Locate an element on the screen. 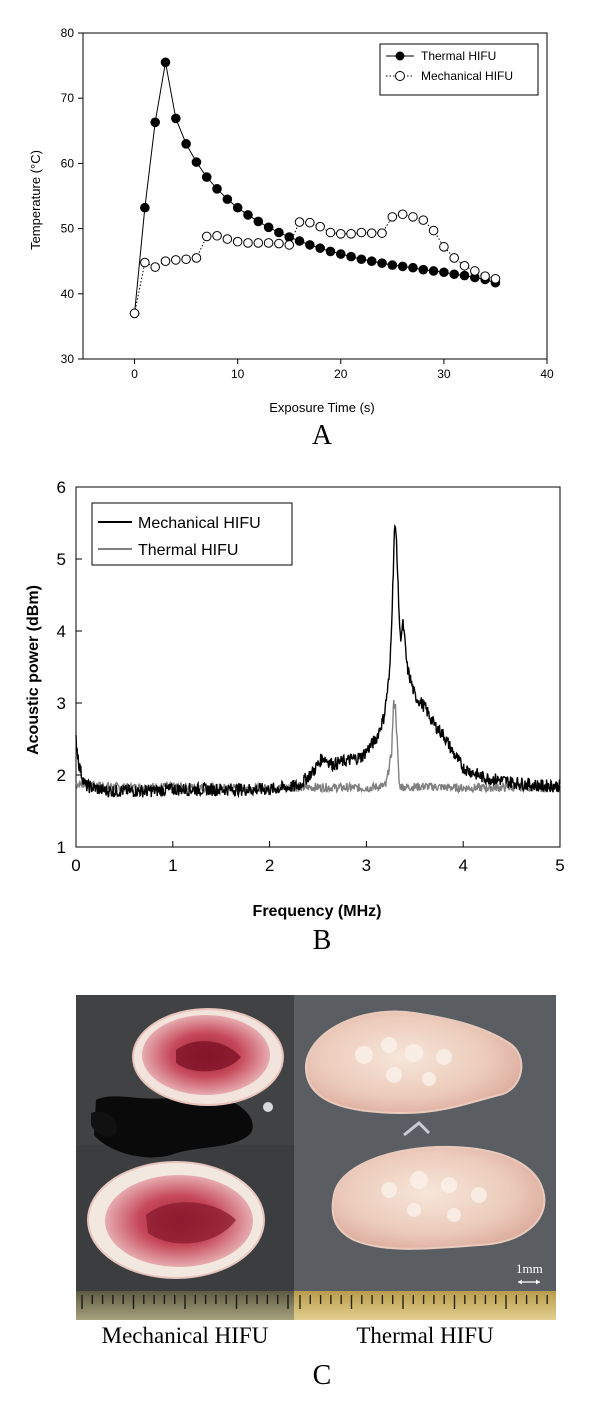 The width and height of the screenshot is (600, 1407). y-tick-label: 3 is located at coordinates (61, 703).